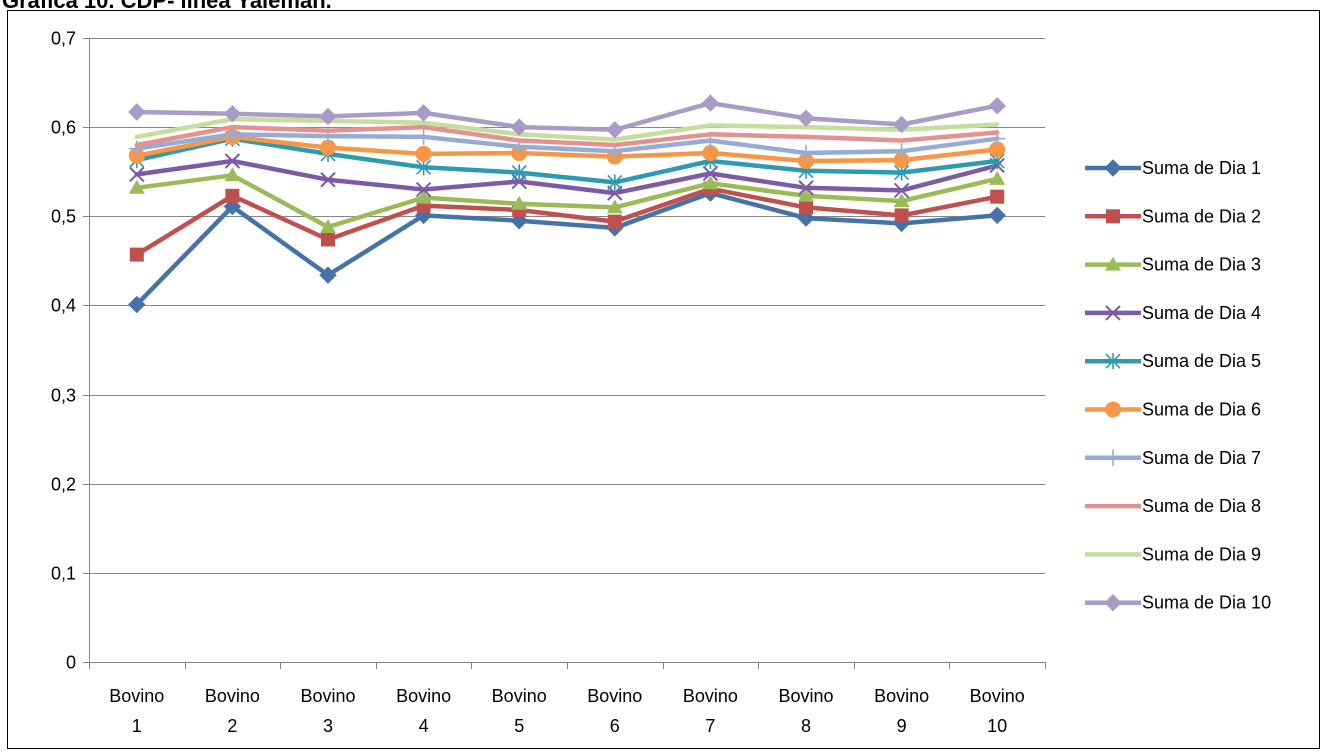 This screenshot has width=1325, height=753. I want to click on x-tick-label: Bovino 10, so click(997, 711).